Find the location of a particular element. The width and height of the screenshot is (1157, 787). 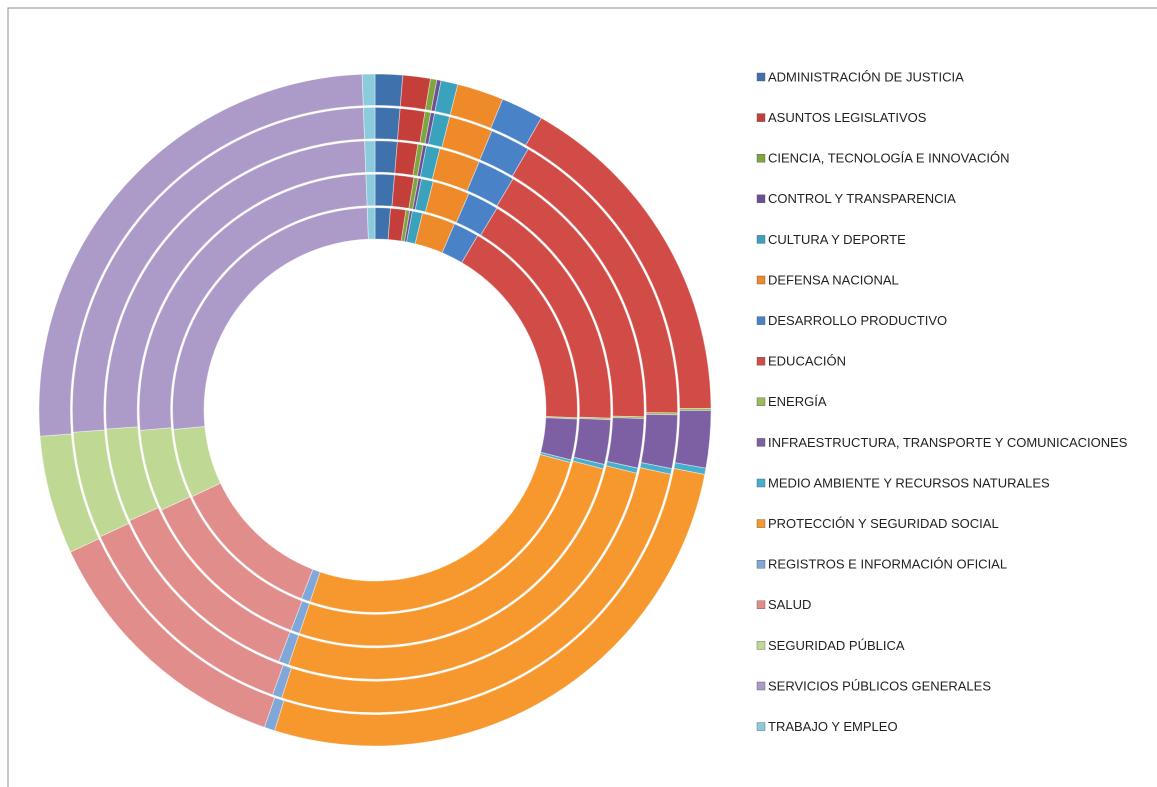

legend-label: EDUCACIÓN is located at coordinates (807, 361).